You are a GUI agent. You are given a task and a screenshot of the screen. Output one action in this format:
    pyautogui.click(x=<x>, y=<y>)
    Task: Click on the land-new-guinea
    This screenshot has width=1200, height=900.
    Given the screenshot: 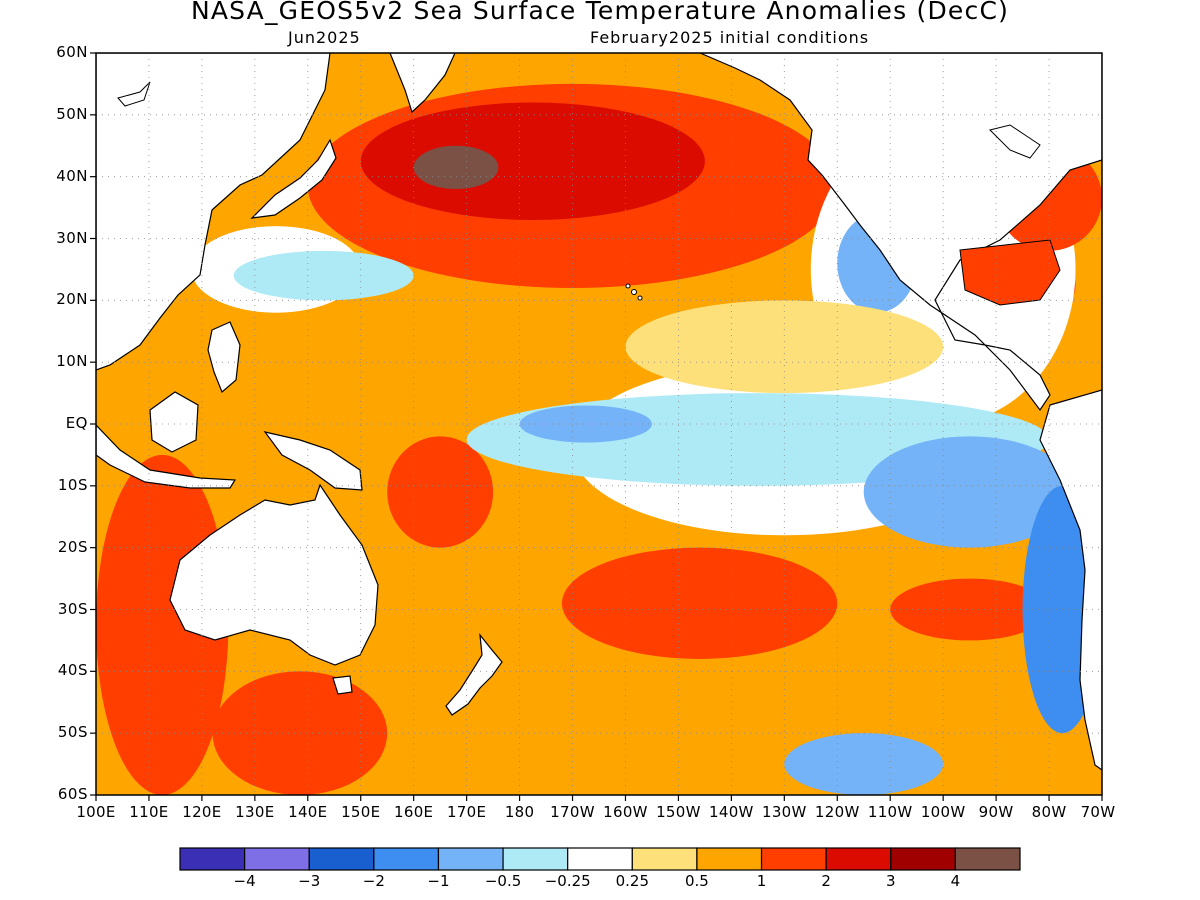 What is the action you would take?
    pyautogui.click(x=313, y=461)
    